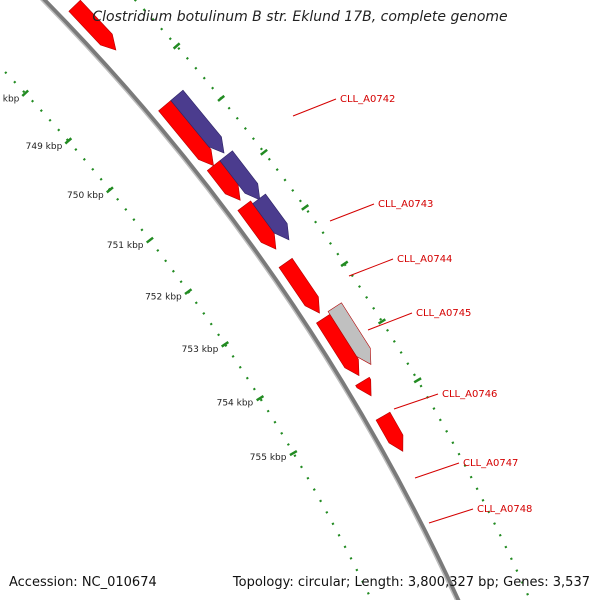 The height and width of the screenshot is (604, 600). I want to click on gene-CLL_A0745, so click(257, 225).